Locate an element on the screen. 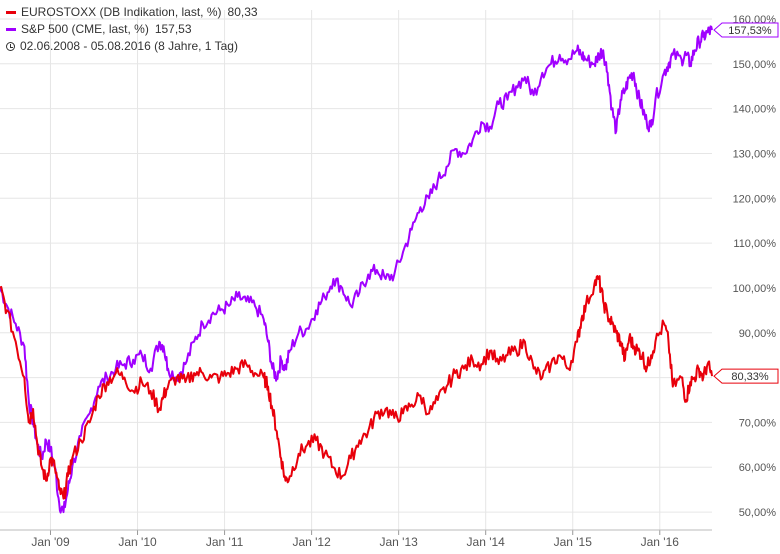 The width and height of the screenshot is (780, 554). tag-label: 157,53% is located at coordinates (750, 31).